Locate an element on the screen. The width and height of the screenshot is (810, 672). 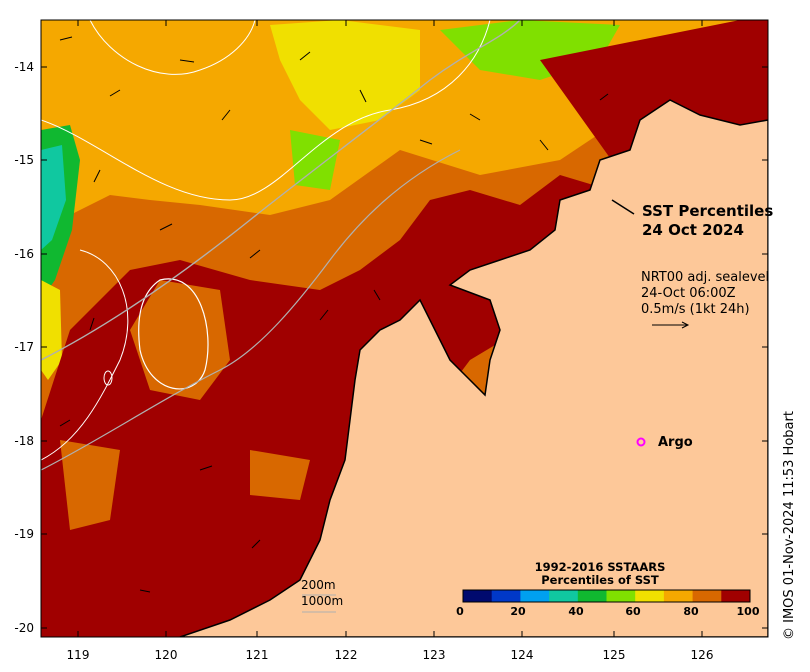
lat-tick-label: -18 is located at coordinates (24, 441).